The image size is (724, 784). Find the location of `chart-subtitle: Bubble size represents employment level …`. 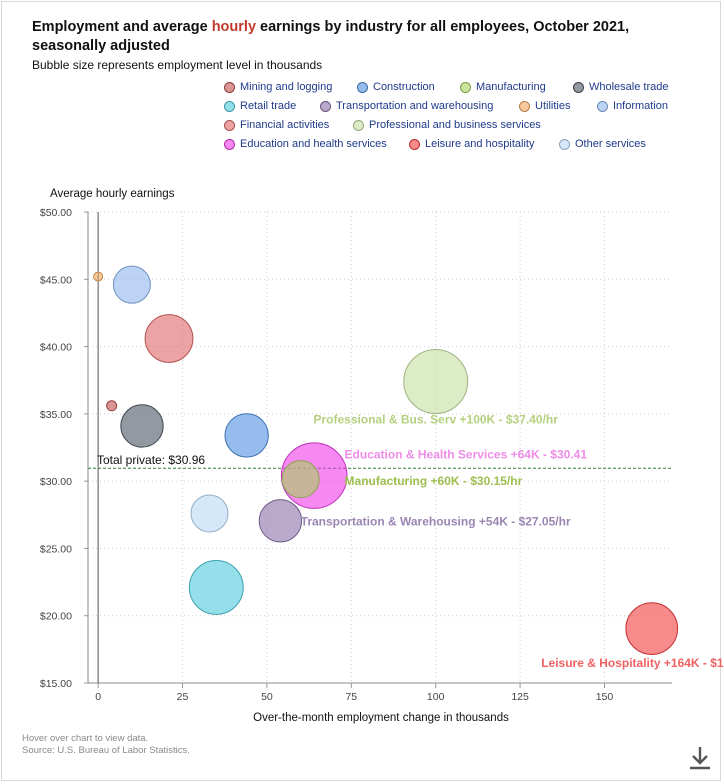

chart-subtitle: Bubble size represents employment level … is located at coordinates (177, 65).